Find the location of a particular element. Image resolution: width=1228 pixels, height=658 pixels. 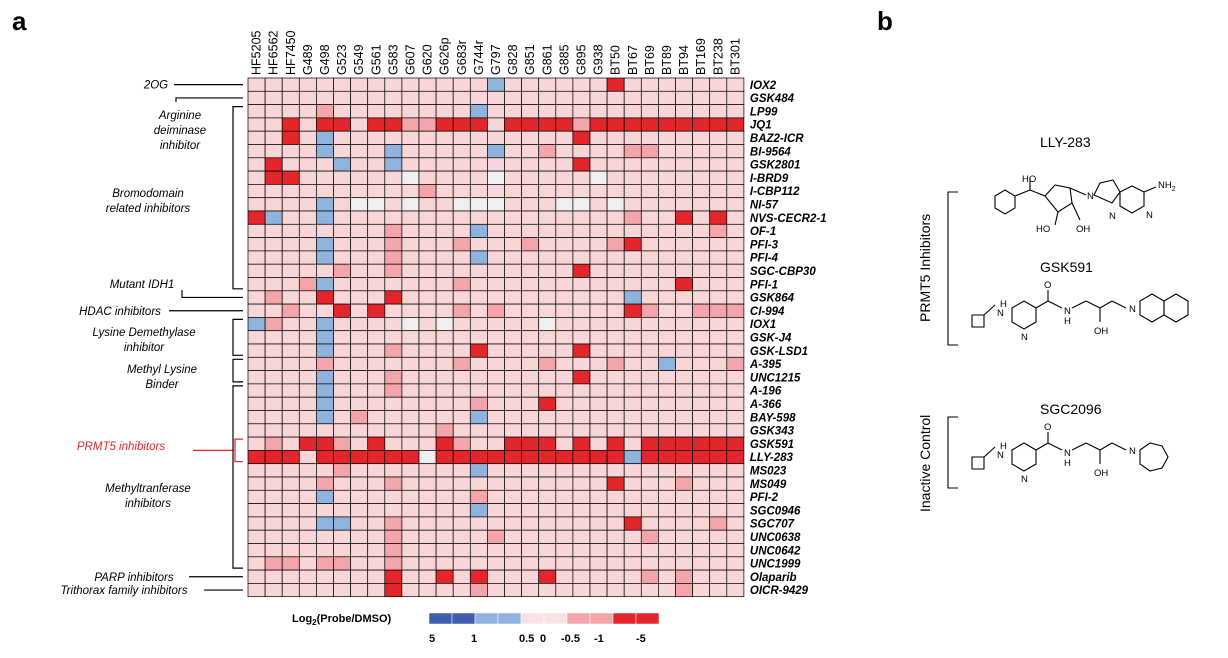

column-label: BT67 is located at coordinates (633, 60).